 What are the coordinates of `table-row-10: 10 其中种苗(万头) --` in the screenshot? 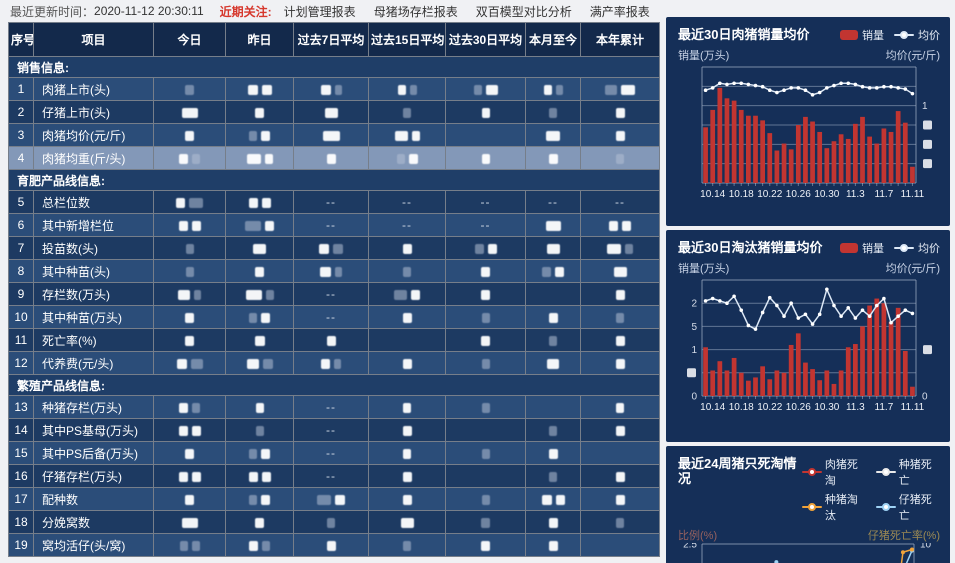 It's located at (334, 317).